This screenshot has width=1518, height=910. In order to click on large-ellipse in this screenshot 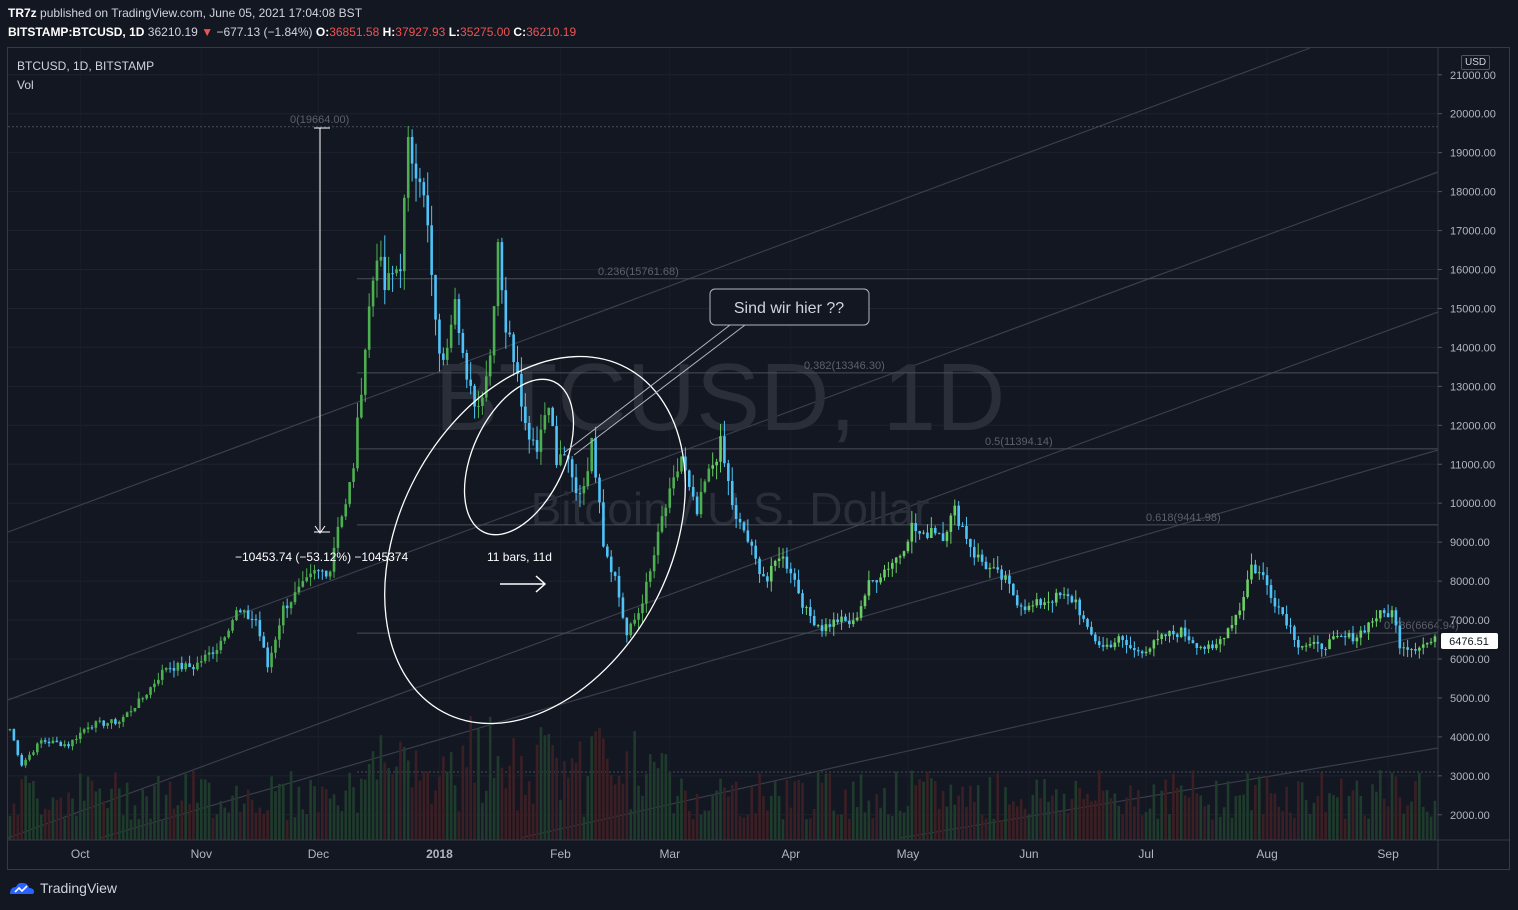, I will do `click(535, 540)`.